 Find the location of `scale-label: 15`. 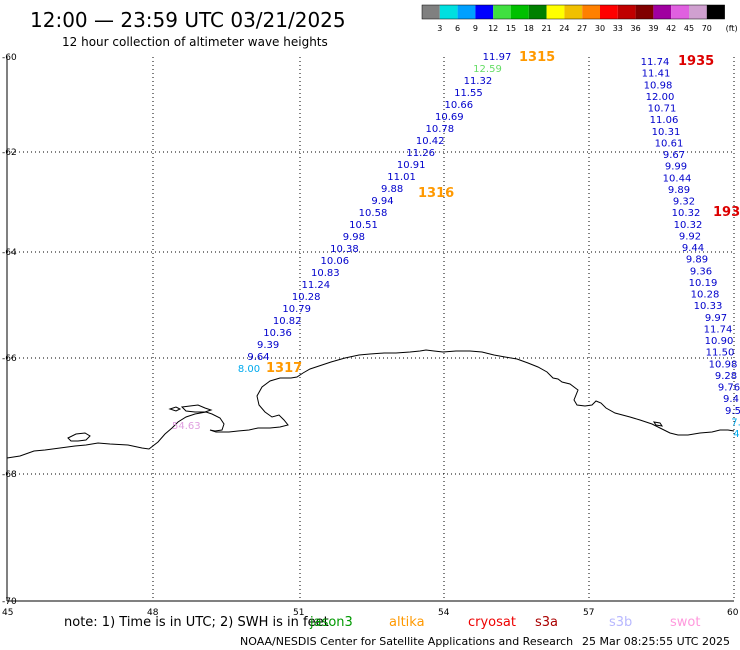

scale-label: 15 is located at coordinates (511, 28).